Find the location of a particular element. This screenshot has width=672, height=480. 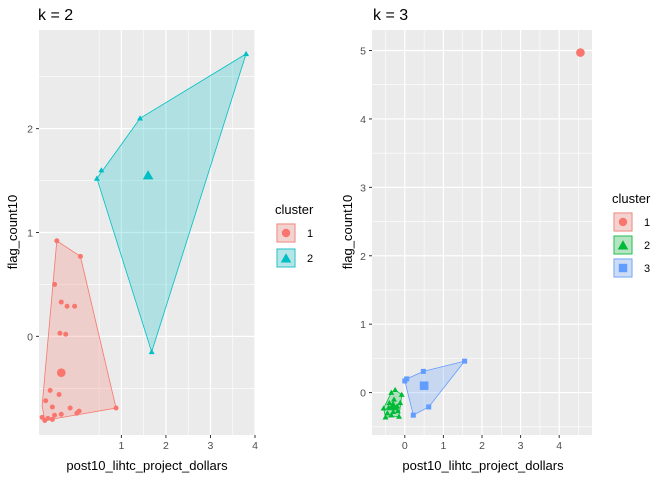

panel-k2-legend-keys is located at coordinates (286, 245).